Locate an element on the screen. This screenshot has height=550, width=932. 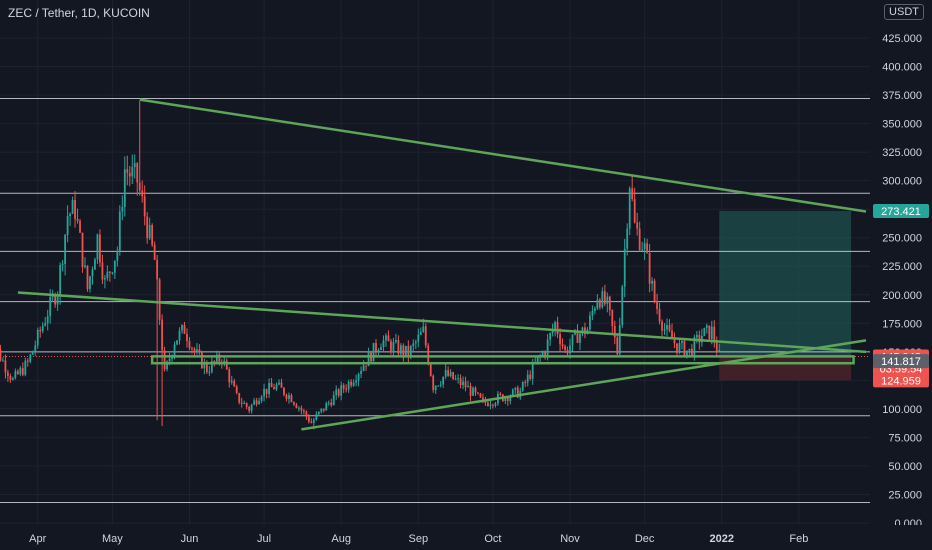
time-axis-bg is located at coordinates (466, 537).